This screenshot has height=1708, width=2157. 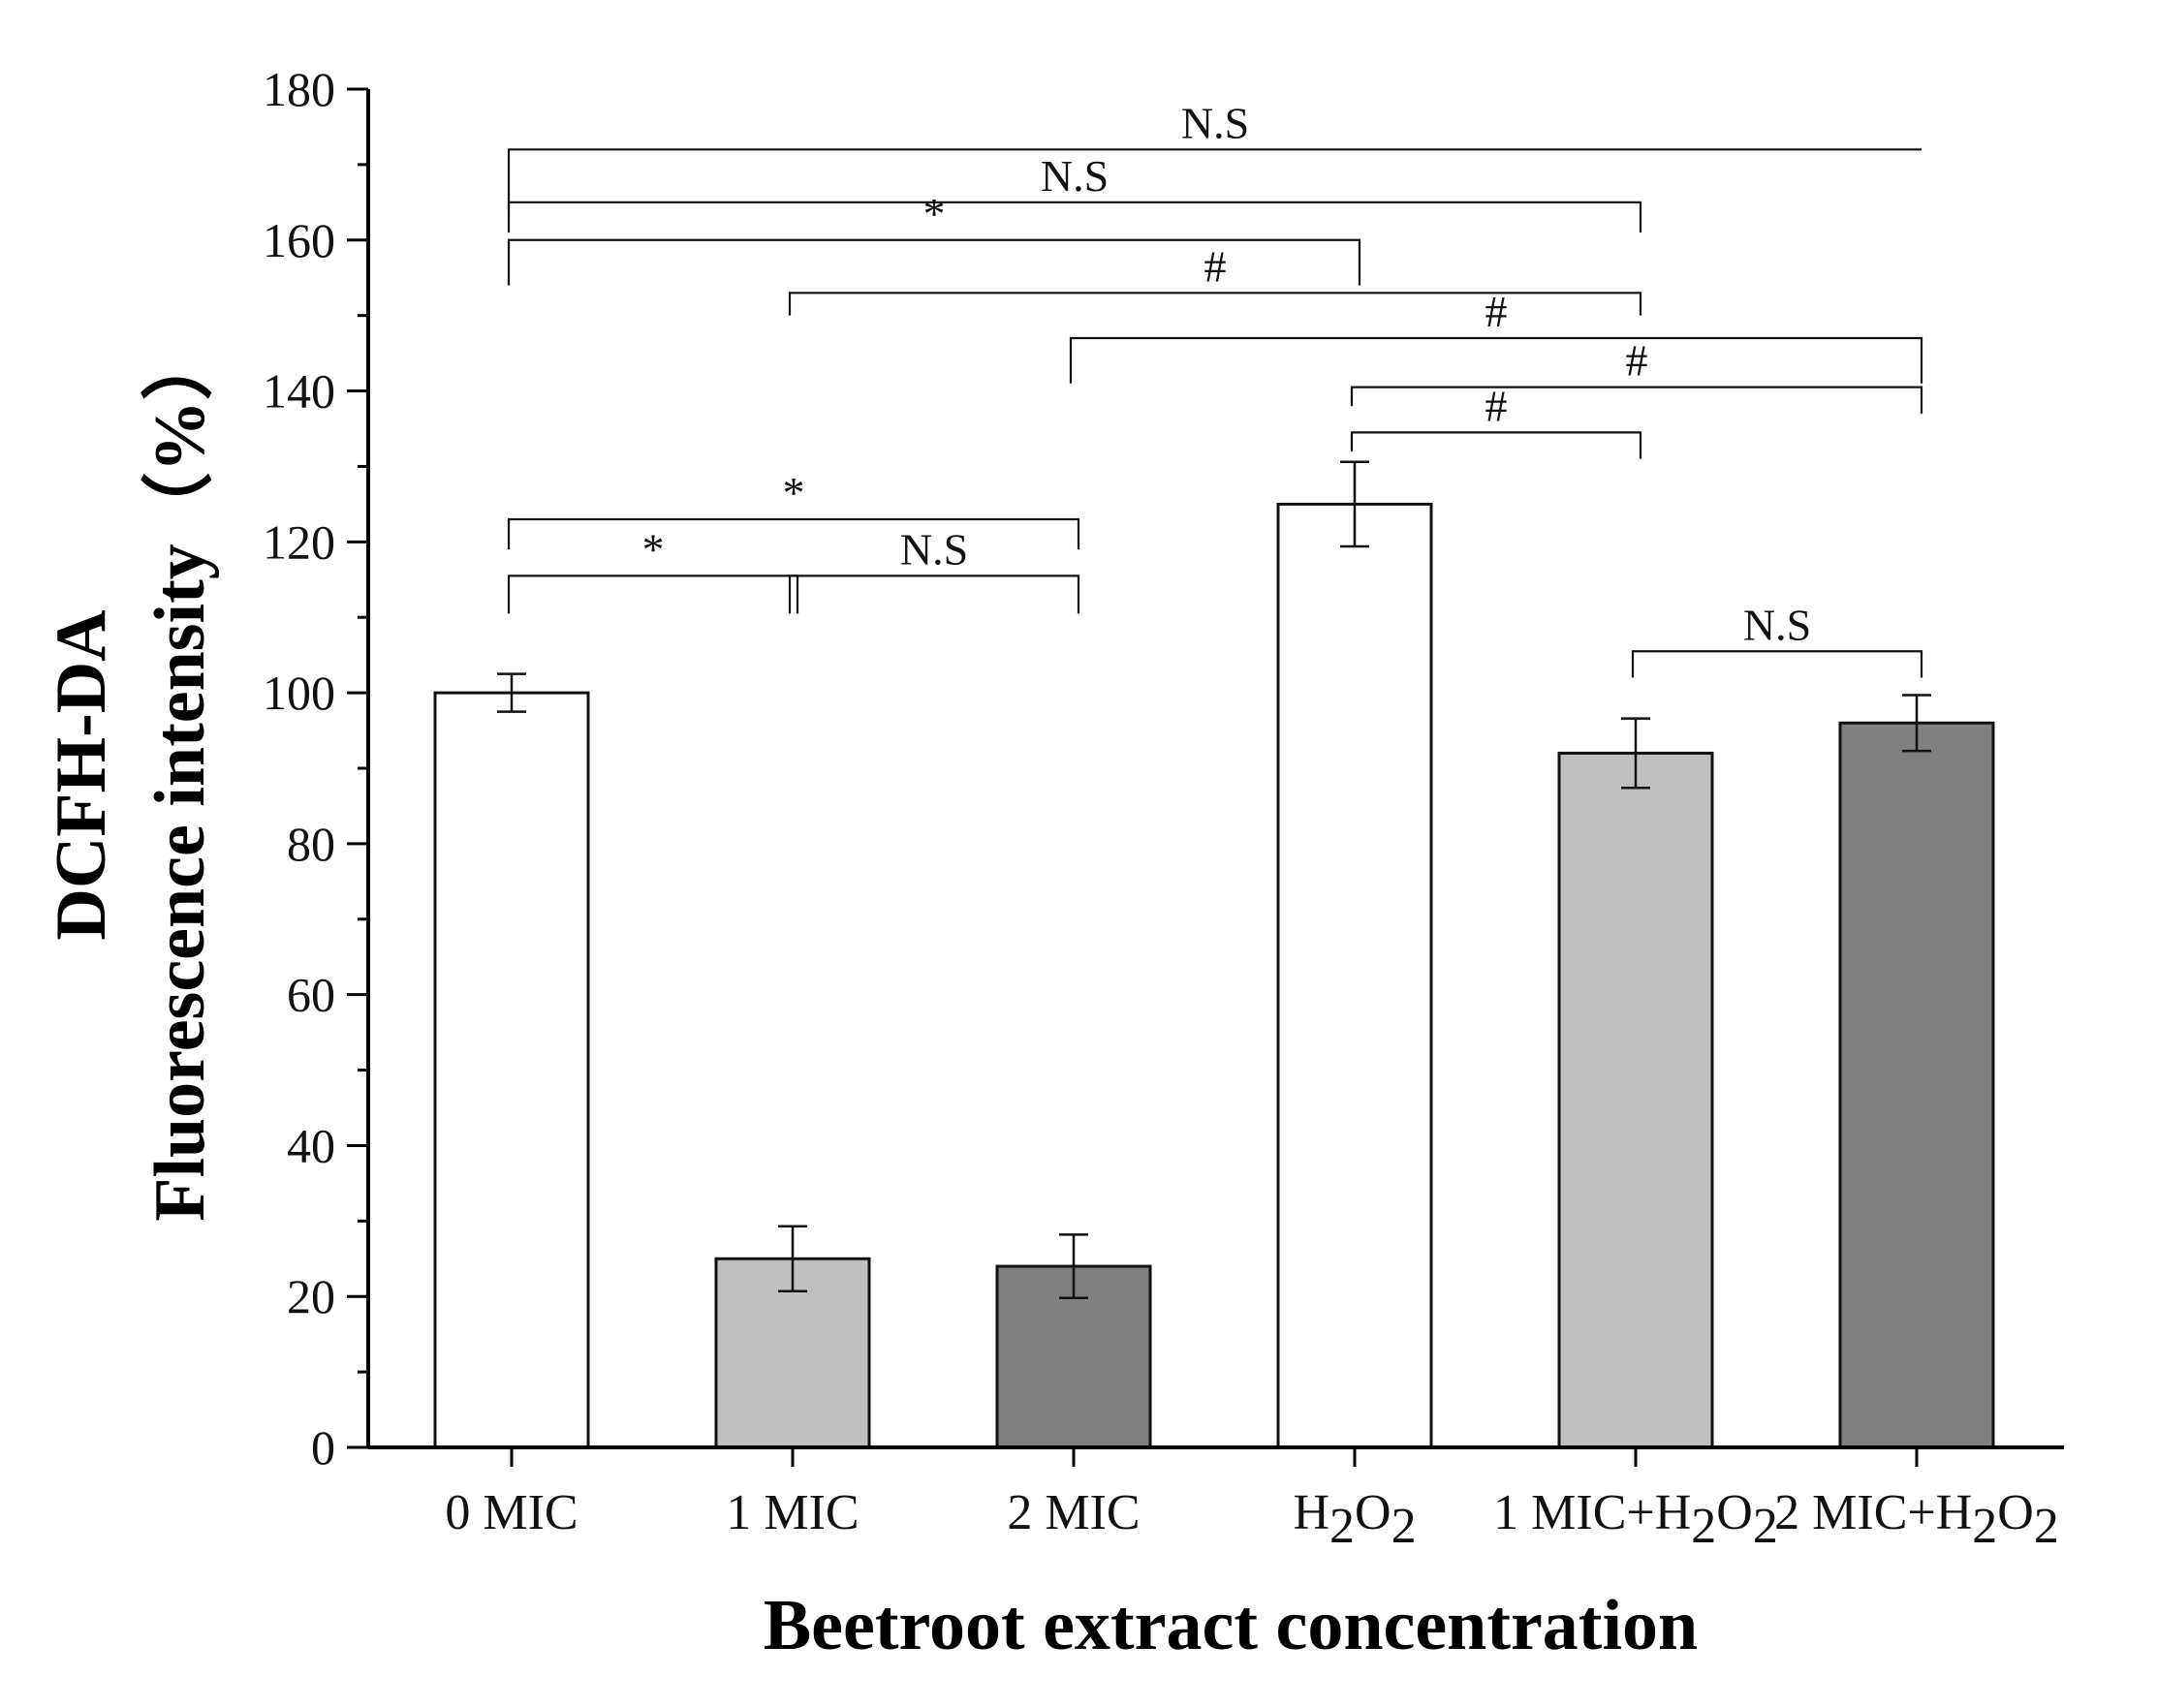 I want to click on x-tick-label-0: 0 MIC, so click(x=512, y=1512).